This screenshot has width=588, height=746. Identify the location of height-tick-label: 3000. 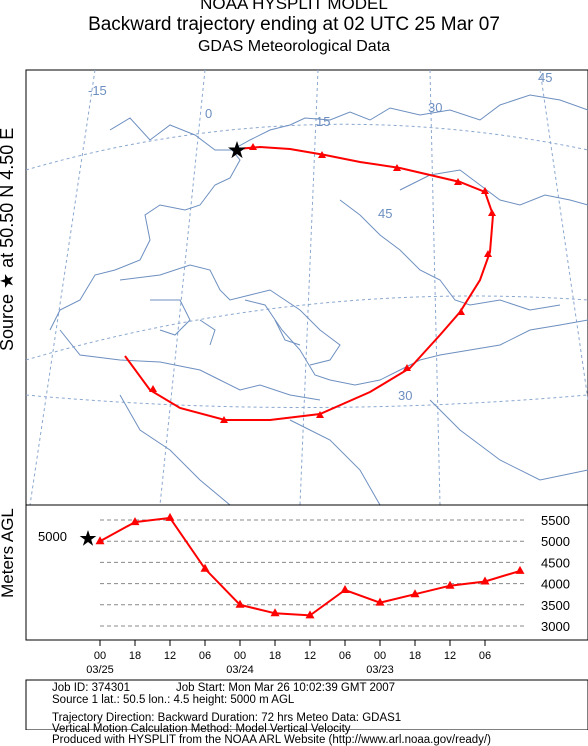
(555, 626).